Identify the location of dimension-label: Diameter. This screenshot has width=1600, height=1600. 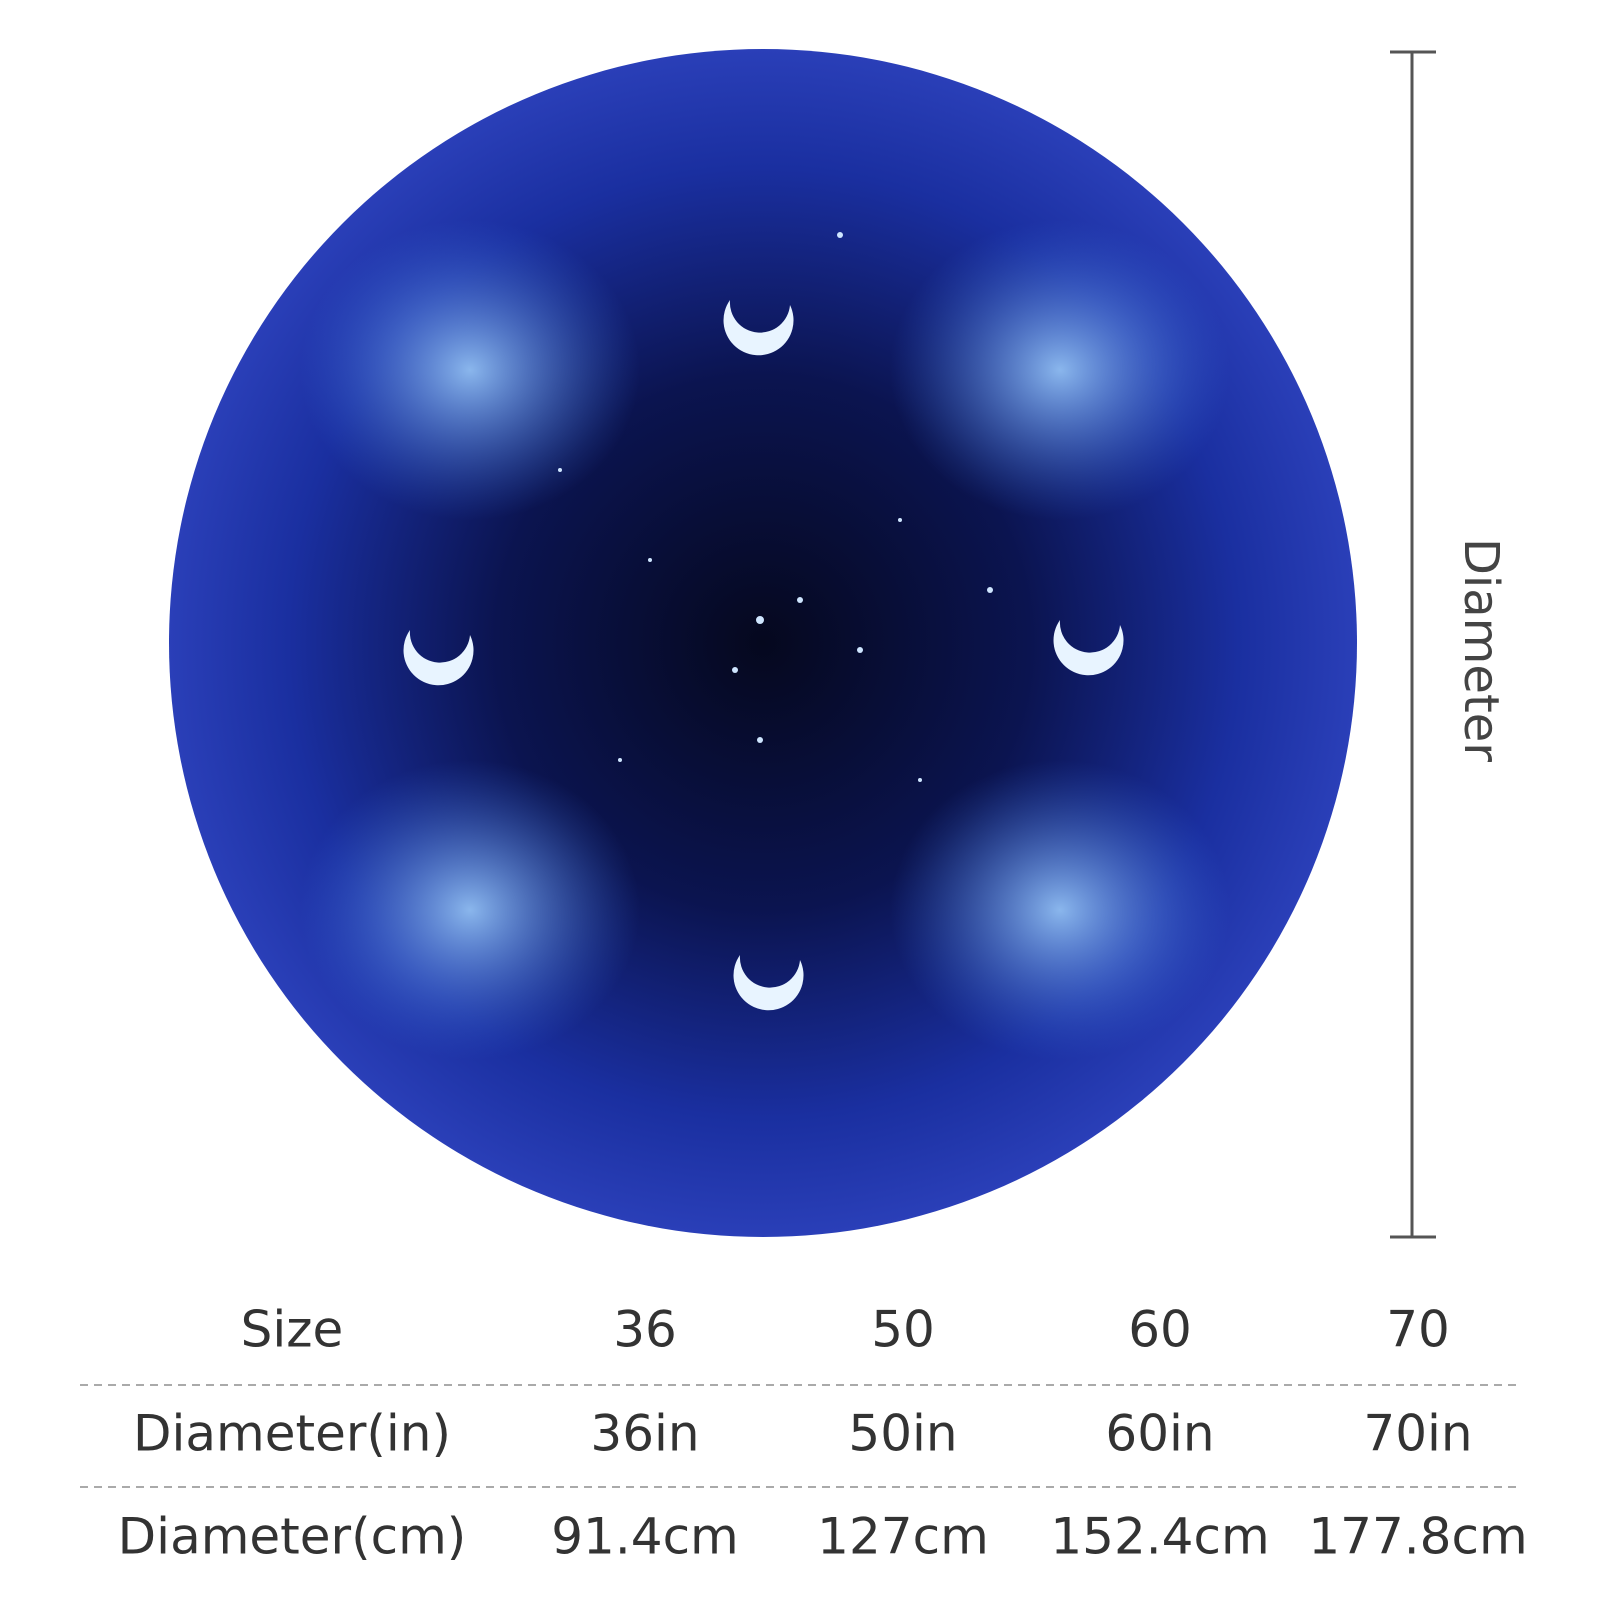
(1481, 650).